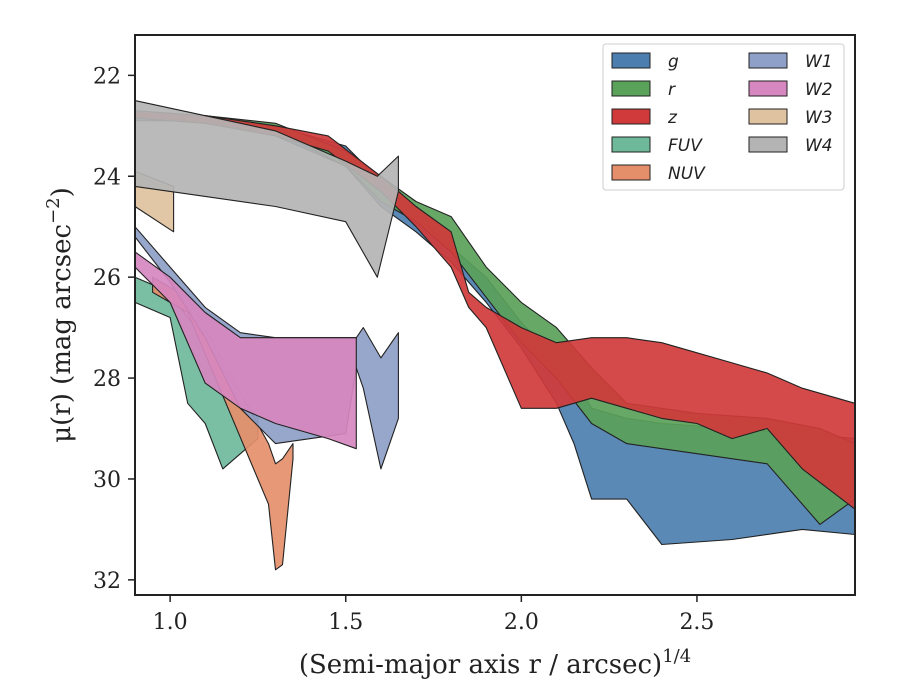 The width and height of the screenshot is (900, 700). What do you see at coordinates (768, 144) in the screenshot?
I see `legend-swatch-W4` at bounding box center [768, 144].